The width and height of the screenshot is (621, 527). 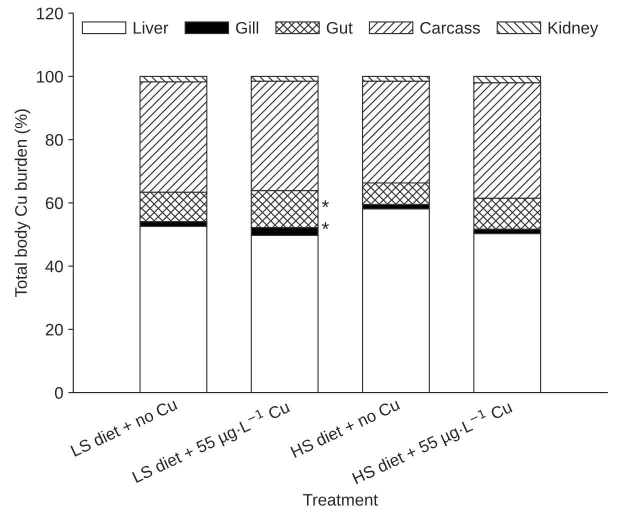 What do you see at coordinates (54, 203) in the screenshot?
I see `y-tick-label: 60` at bounding box center [54, 203].